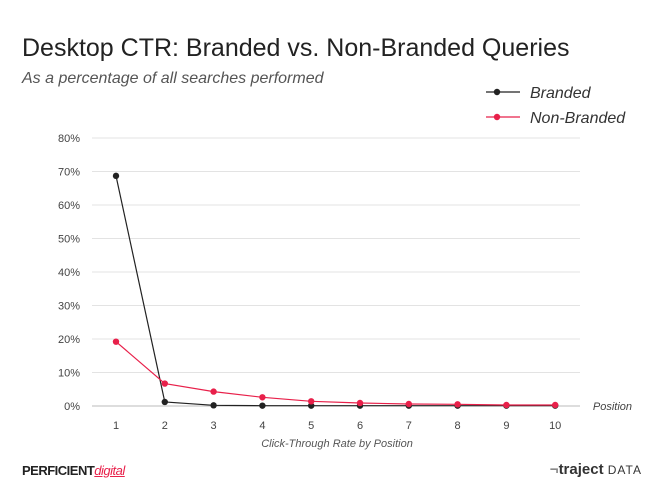 Image resolution: width=664 pixels, height=498 pixels. I want to click on x-tick-label: 7, so click(409, 426).